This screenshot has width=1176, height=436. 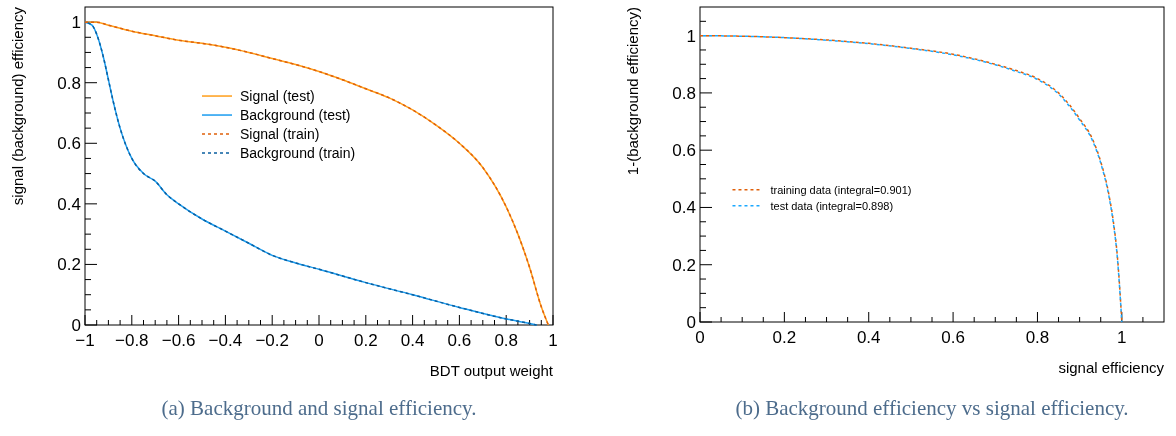 I want to click on x-tick-label: −0.8, so click(x=132, y=340).